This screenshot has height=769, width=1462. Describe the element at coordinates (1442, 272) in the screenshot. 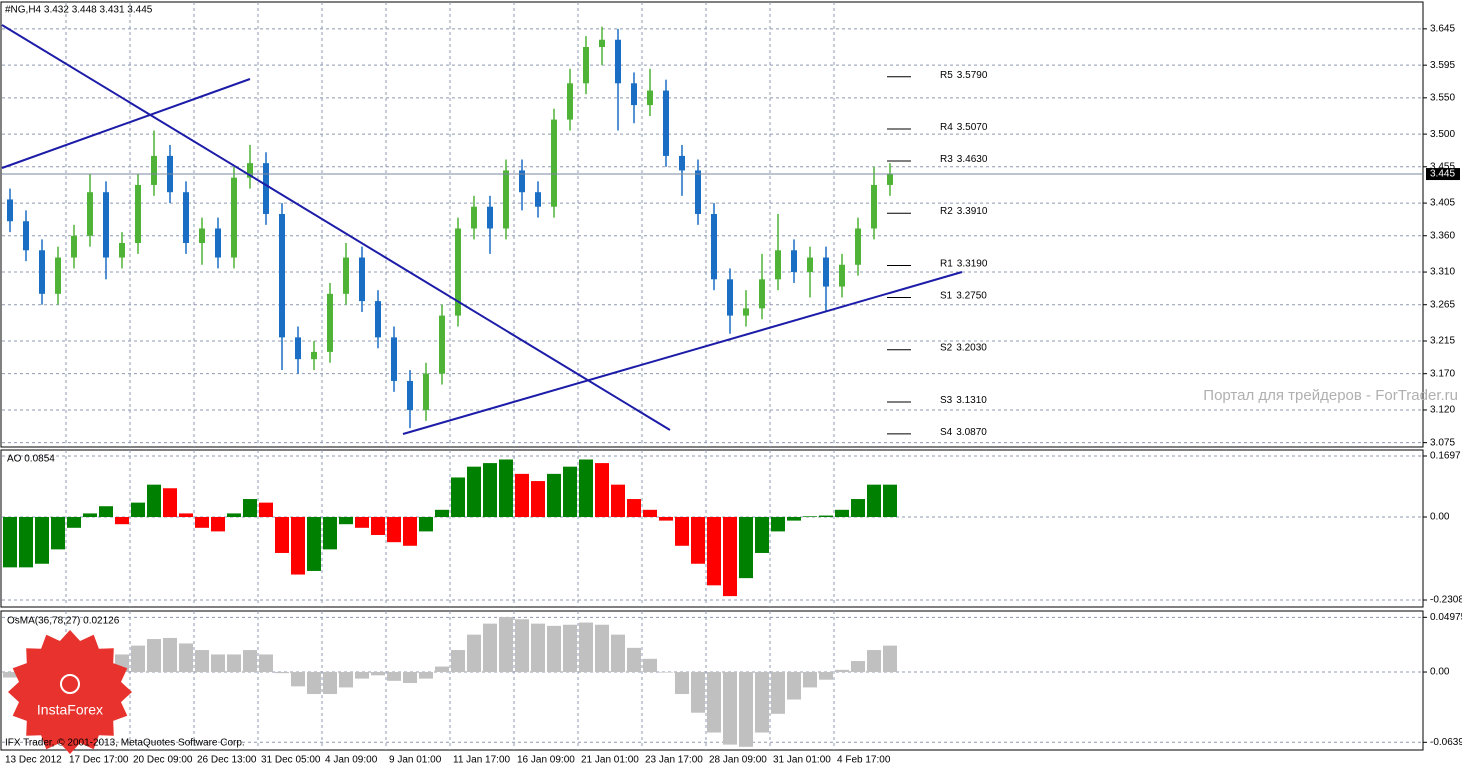

I see `y-tick-label: 3.310` at that location.